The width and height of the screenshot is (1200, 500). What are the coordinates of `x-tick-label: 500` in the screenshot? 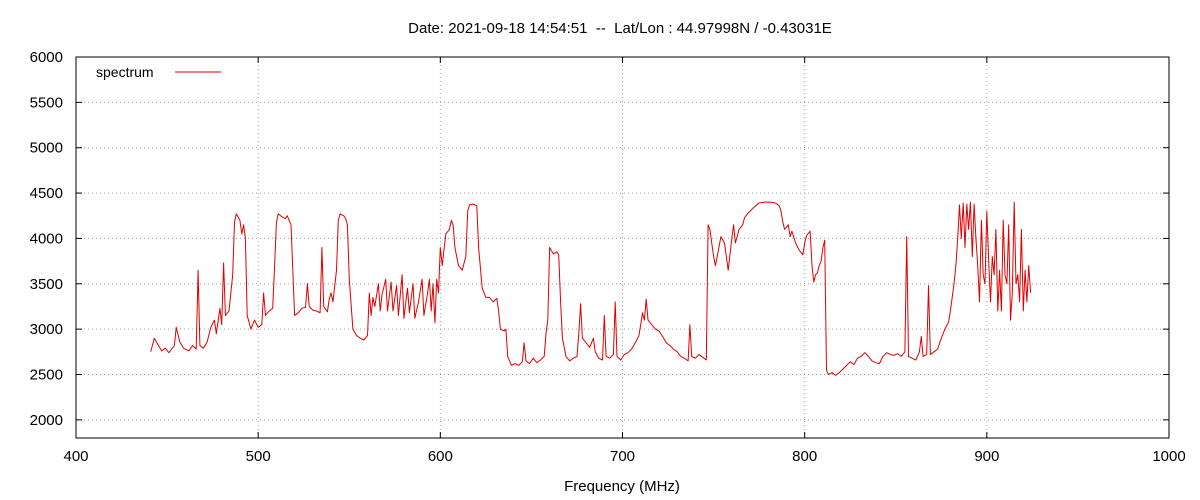 It's located at (258, 456).